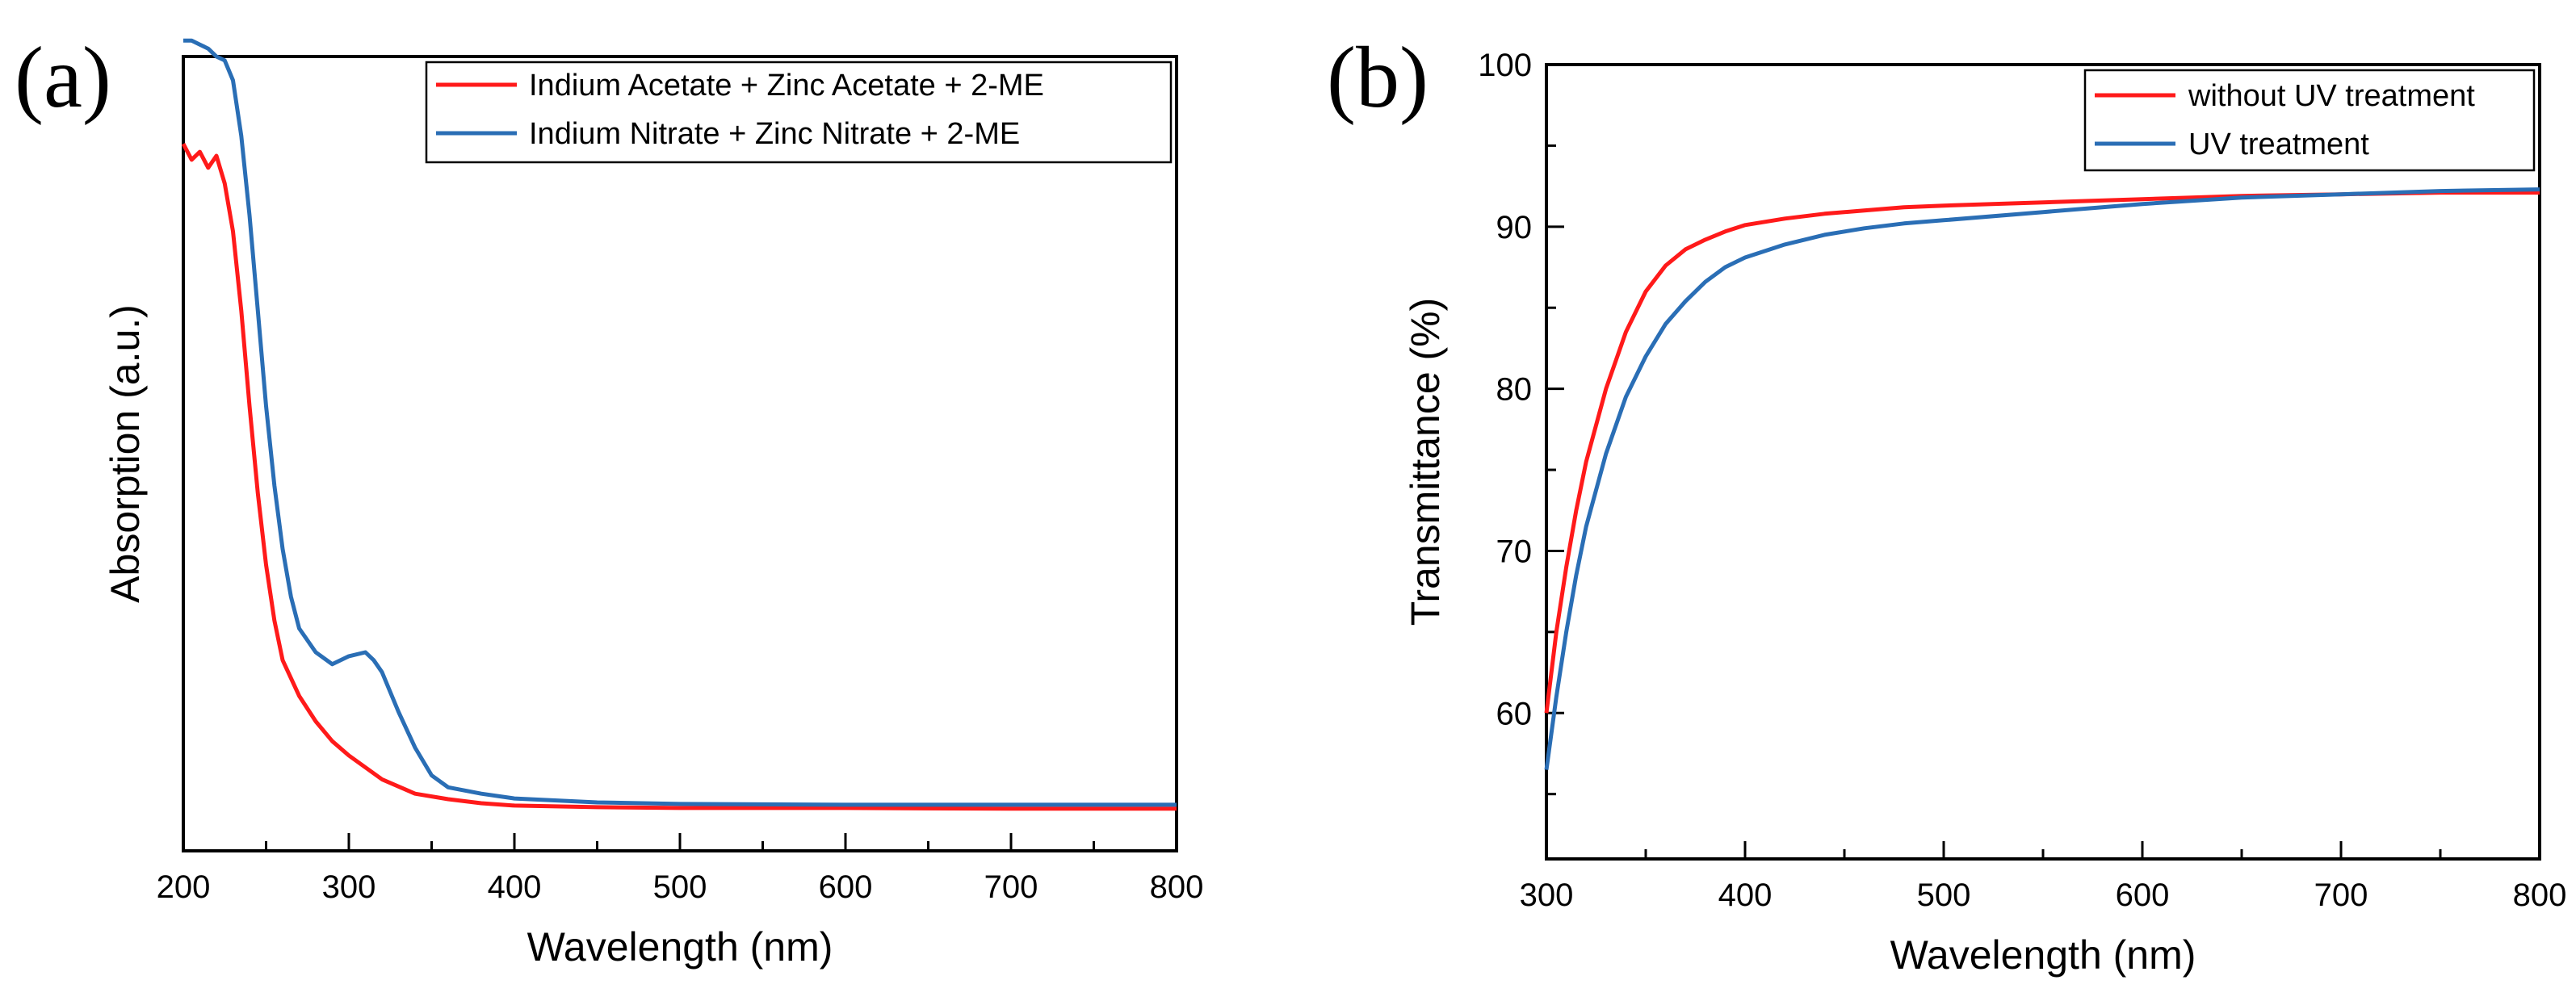  I want to click on panel-a-x-axis-title: Wavelength (nm), so click(680, 947).